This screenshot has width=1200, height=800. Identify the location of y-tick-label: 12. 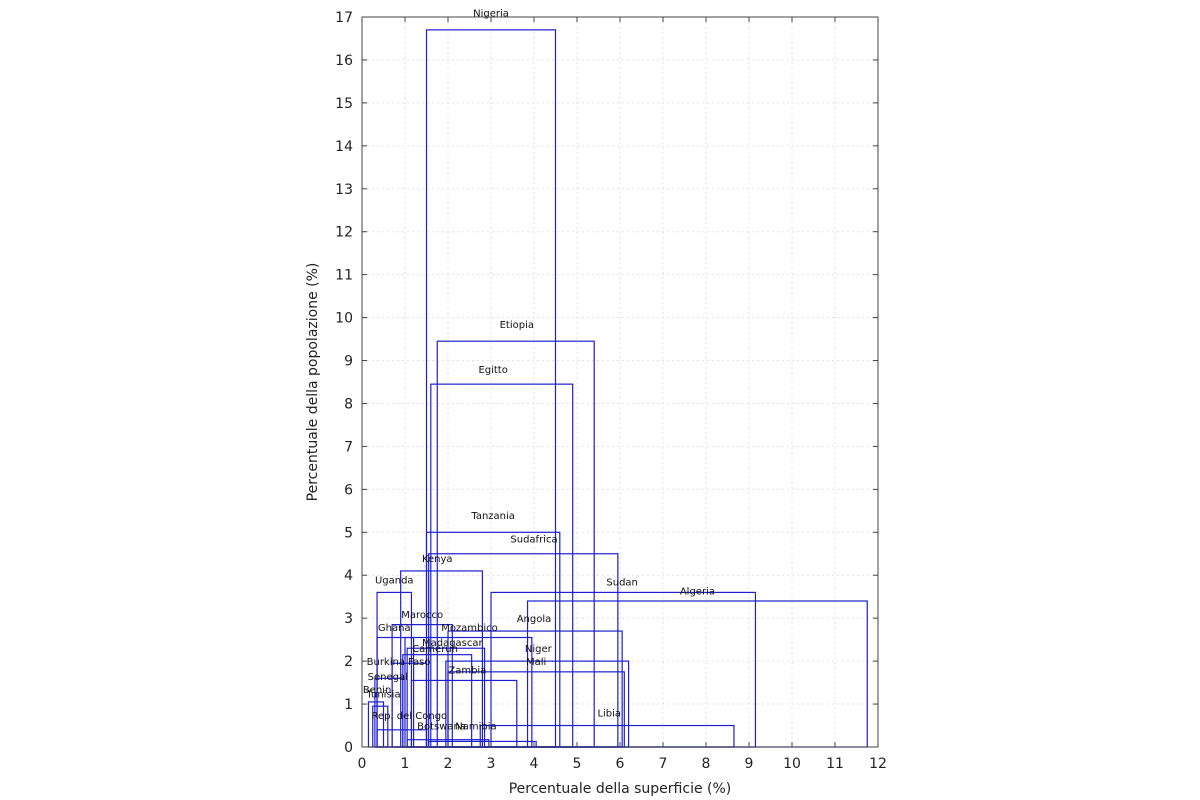
(344, 233).